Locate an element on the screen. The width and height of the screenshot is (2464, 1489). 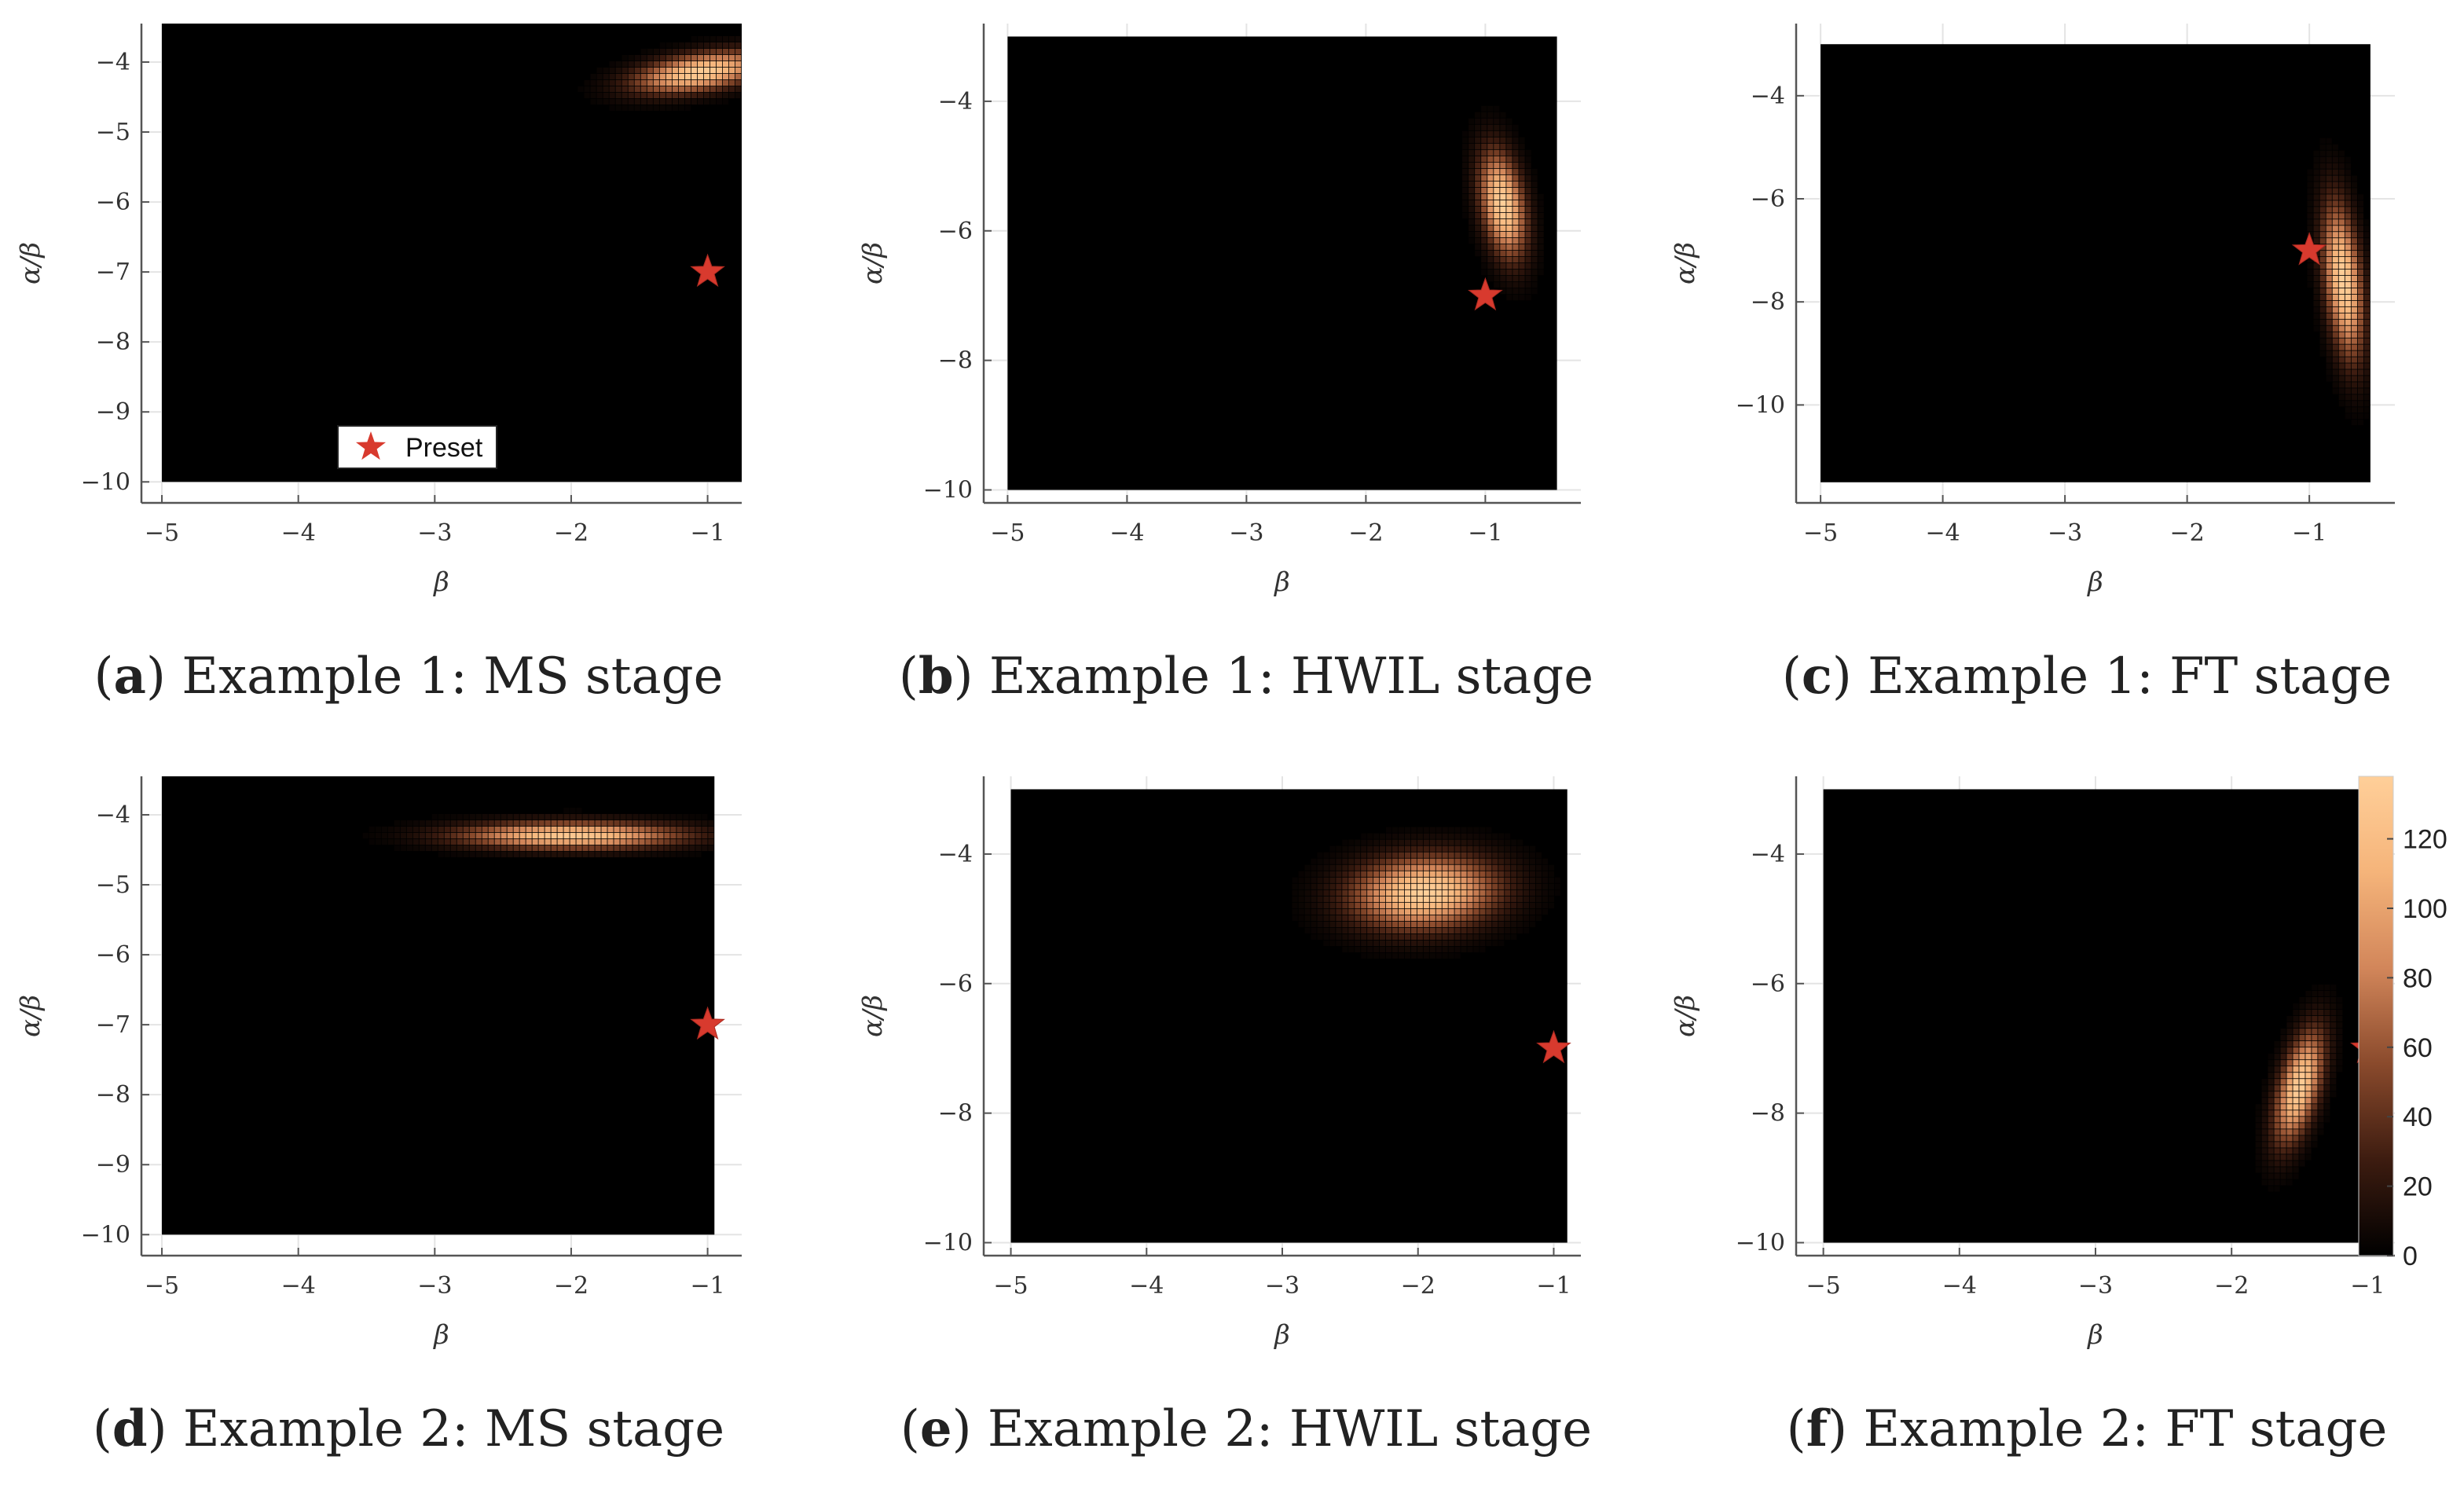
y-tick-label: −7 is located at coordinates (113, 272).